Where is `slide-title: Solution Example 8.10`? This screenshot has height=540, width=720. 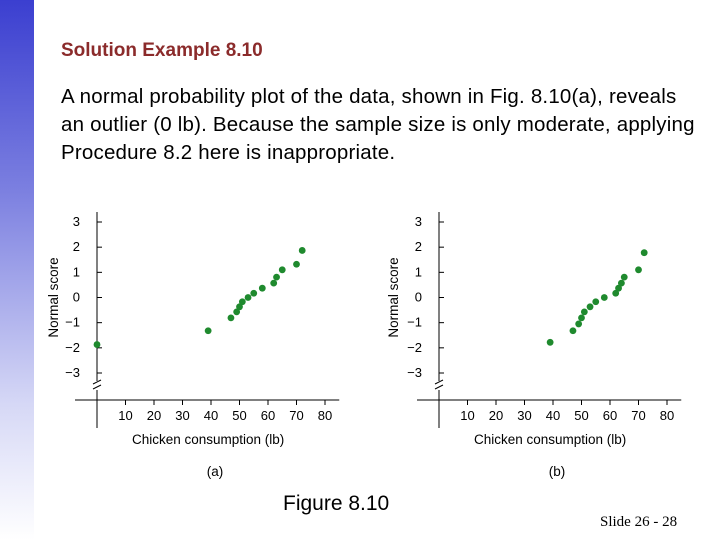 slide-title: Solution Example 8.10 is located at coordinates (162, 50).